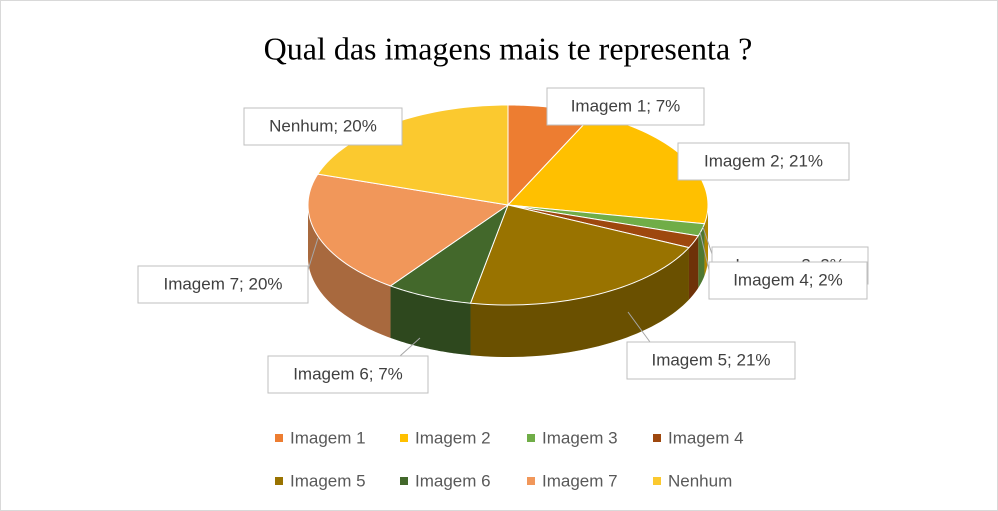 The image size is (998, 511). I want to click on data-label: Nenhum; 20%, so click(323, 125).